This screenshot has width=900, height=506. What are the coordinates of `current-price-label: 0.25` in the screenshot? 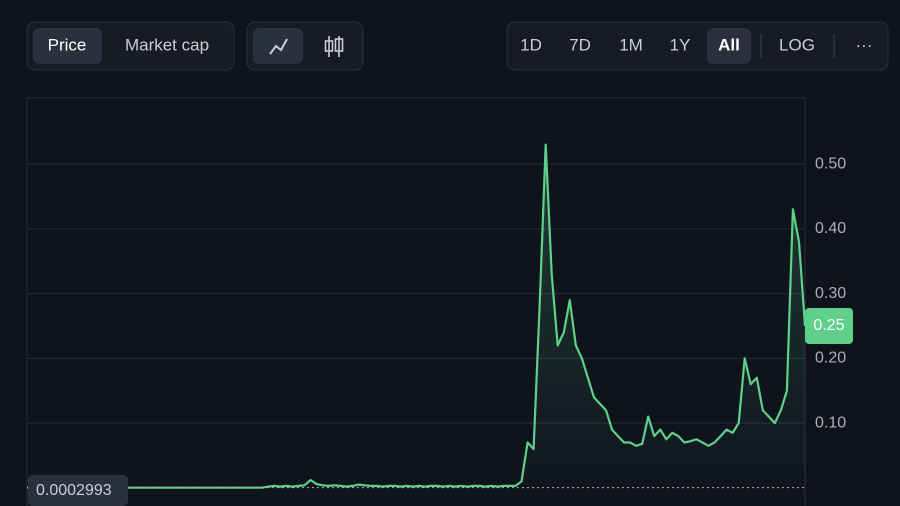 It's located at (828, 325).